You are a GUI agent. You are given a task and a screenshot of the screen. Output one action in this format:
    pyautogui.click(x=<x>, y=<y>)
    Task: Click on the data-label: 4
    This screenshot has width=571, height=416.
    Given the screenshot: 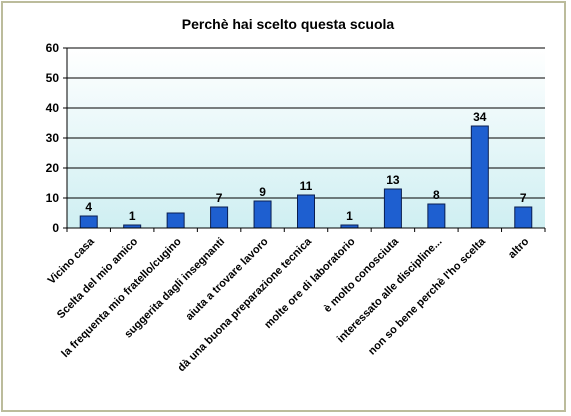 What is the action you would take?
    pyautogui.click(x=88, y=207)
    